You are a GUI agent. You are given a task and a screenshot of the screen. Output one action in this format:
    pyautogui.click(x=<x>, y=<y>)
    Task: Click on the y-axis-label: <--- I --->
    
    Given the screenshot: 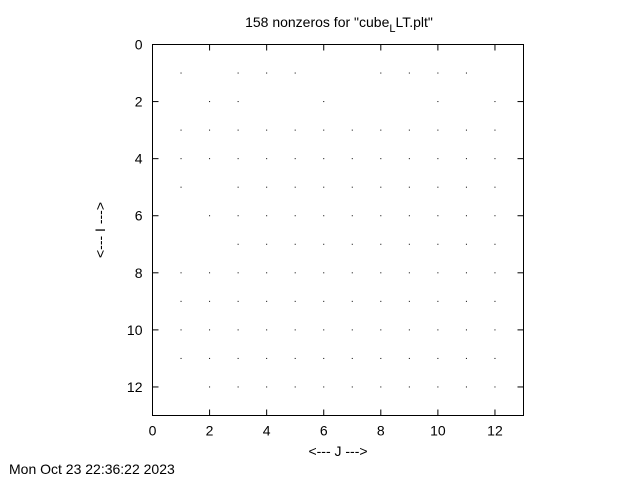 What is the action you would take?
    pyautogui.click(x=100, y=230)
    